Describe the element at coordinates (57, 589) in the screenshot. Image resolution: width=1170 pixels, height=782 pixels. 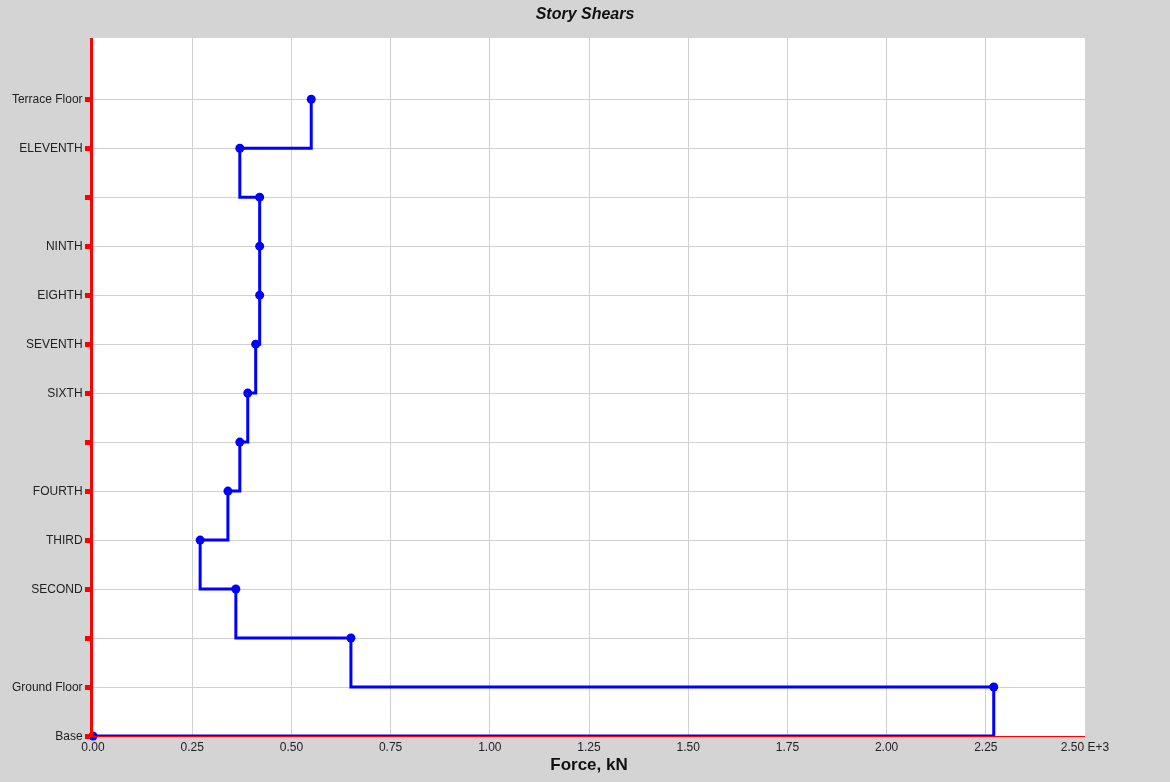
I see `y-tick-label: SECOND` at that location.